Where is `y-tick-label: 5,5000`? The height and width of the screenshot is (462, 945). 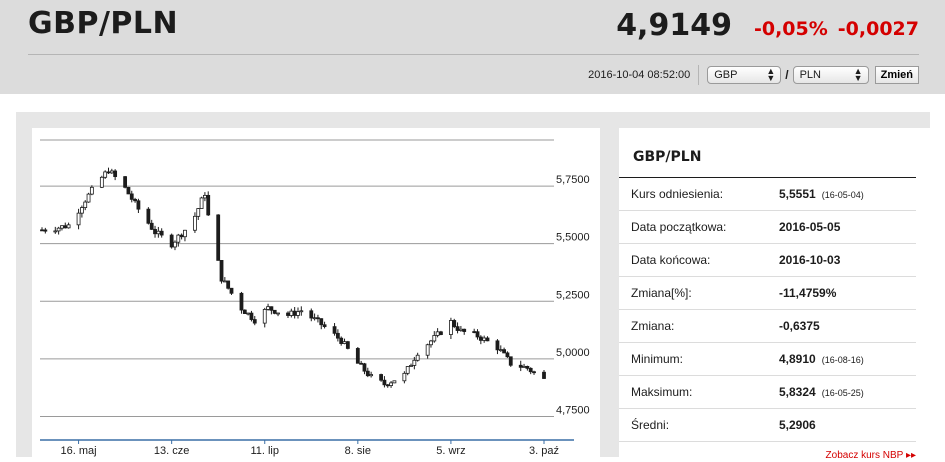 y-tick-label: 5,5000 is located at coordinates (573, 238).